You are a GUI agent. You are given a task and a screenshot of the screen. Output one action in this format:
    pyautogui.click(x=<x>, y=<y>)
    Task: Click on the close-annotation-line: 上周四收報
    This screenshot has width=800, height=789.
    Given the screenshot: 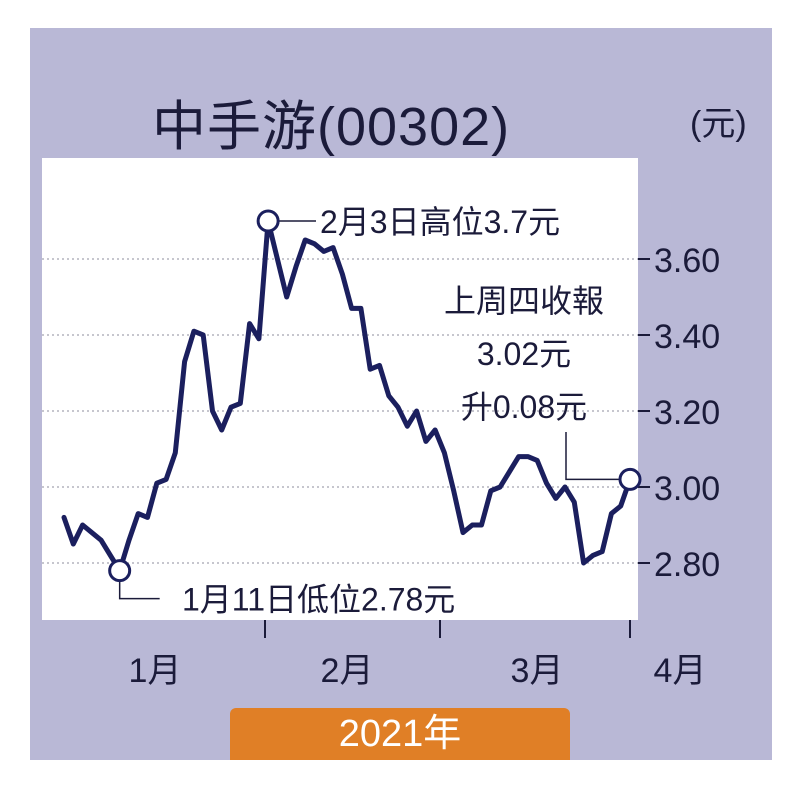 What is the action you would take?
    pyautogui.click(x=524, y=301)
    